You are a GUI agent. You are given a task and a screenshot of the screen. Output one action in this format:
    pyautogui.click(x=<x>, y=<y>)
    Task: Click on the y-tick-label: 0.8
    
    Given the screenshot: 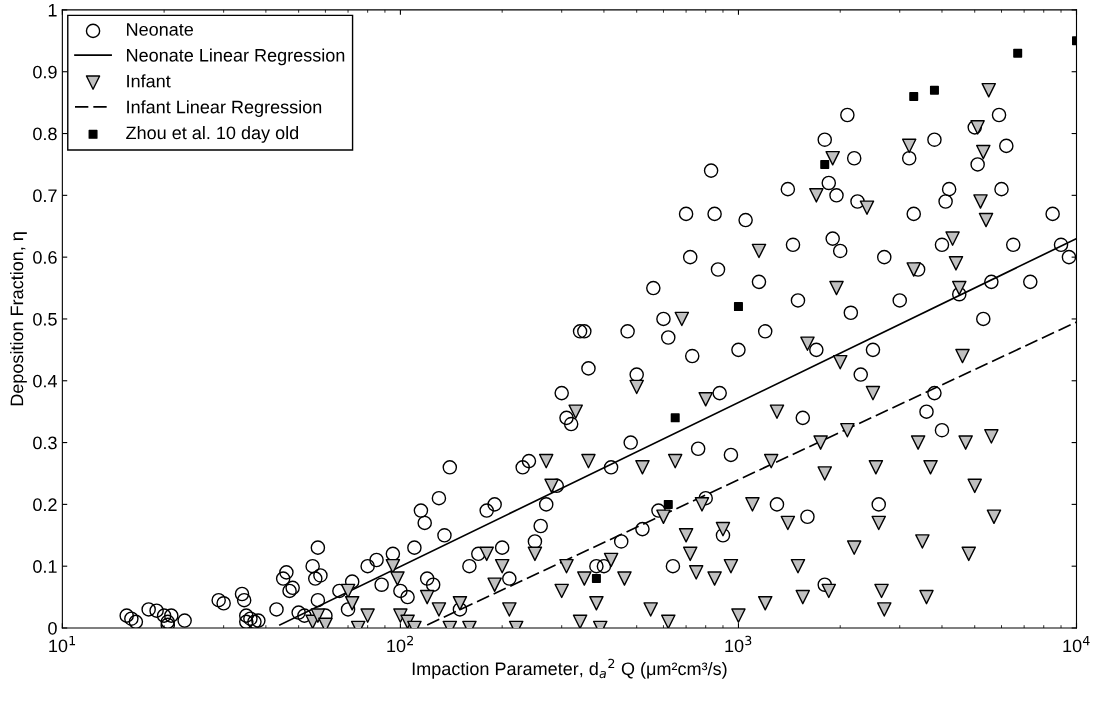 What is the action you would take?
    pyautogui.click(x=45, y=134)
    